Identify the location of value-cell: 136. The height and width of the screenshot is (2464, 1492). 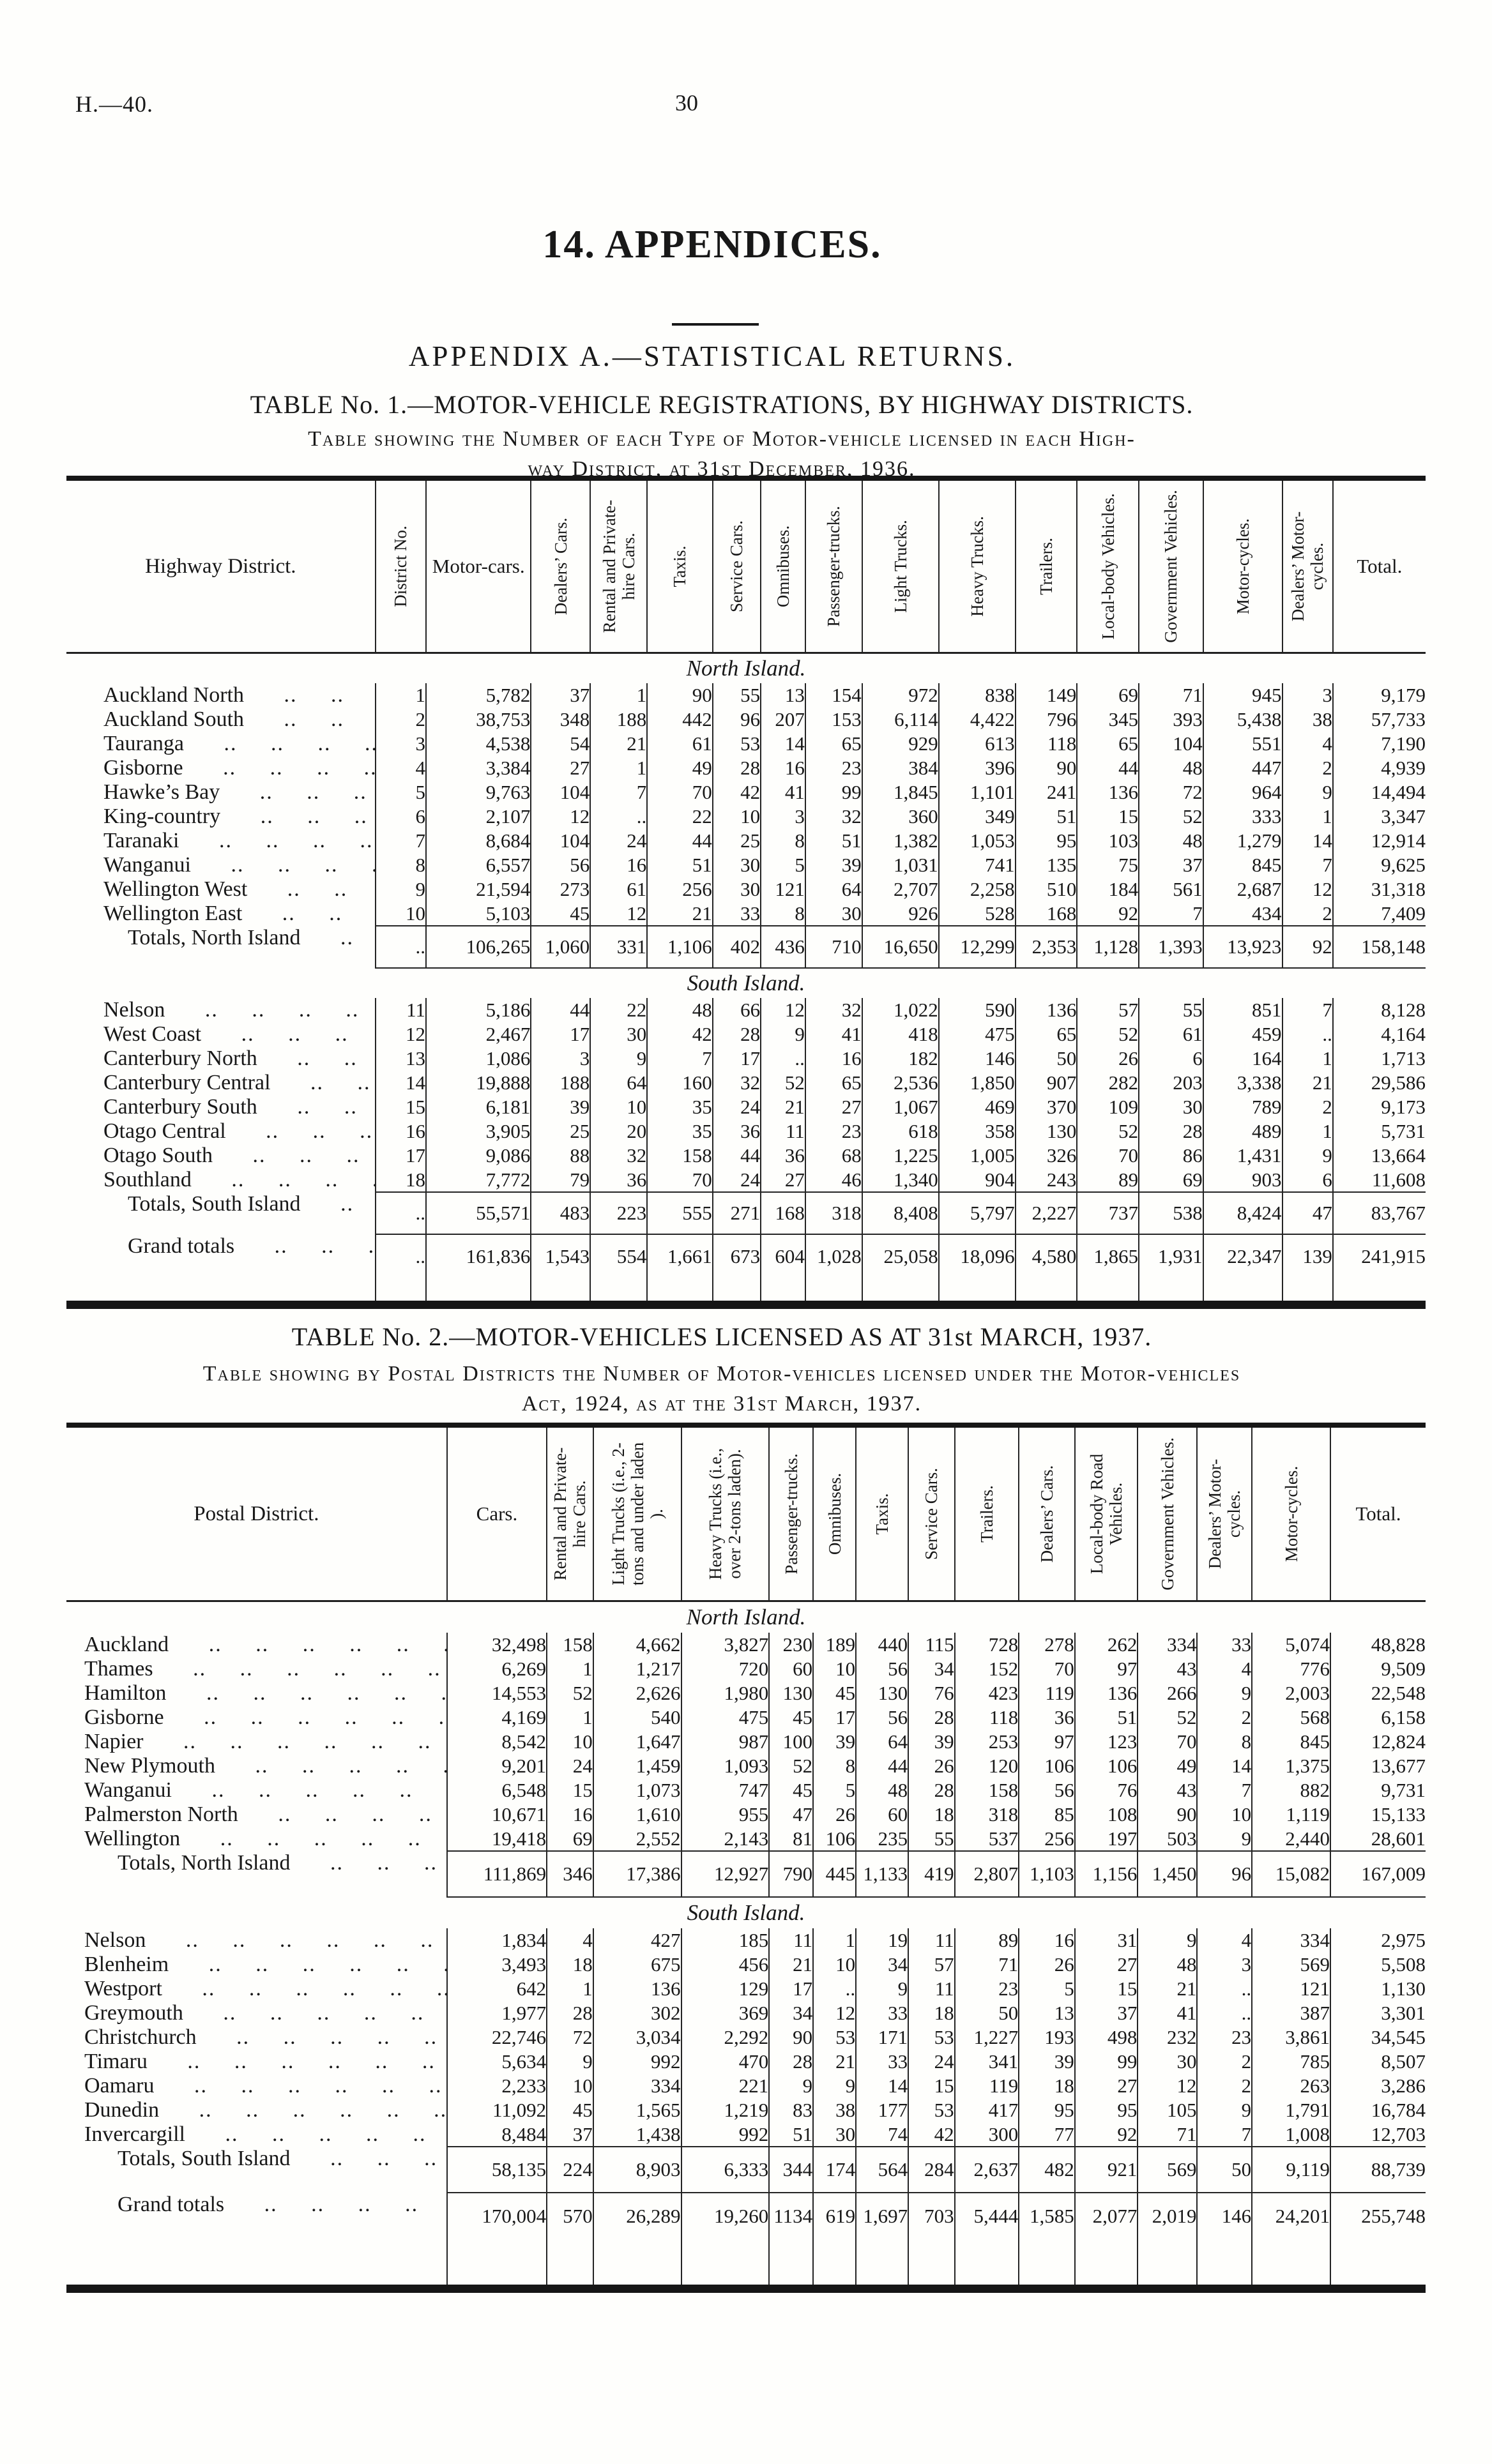
(1045, 1010).